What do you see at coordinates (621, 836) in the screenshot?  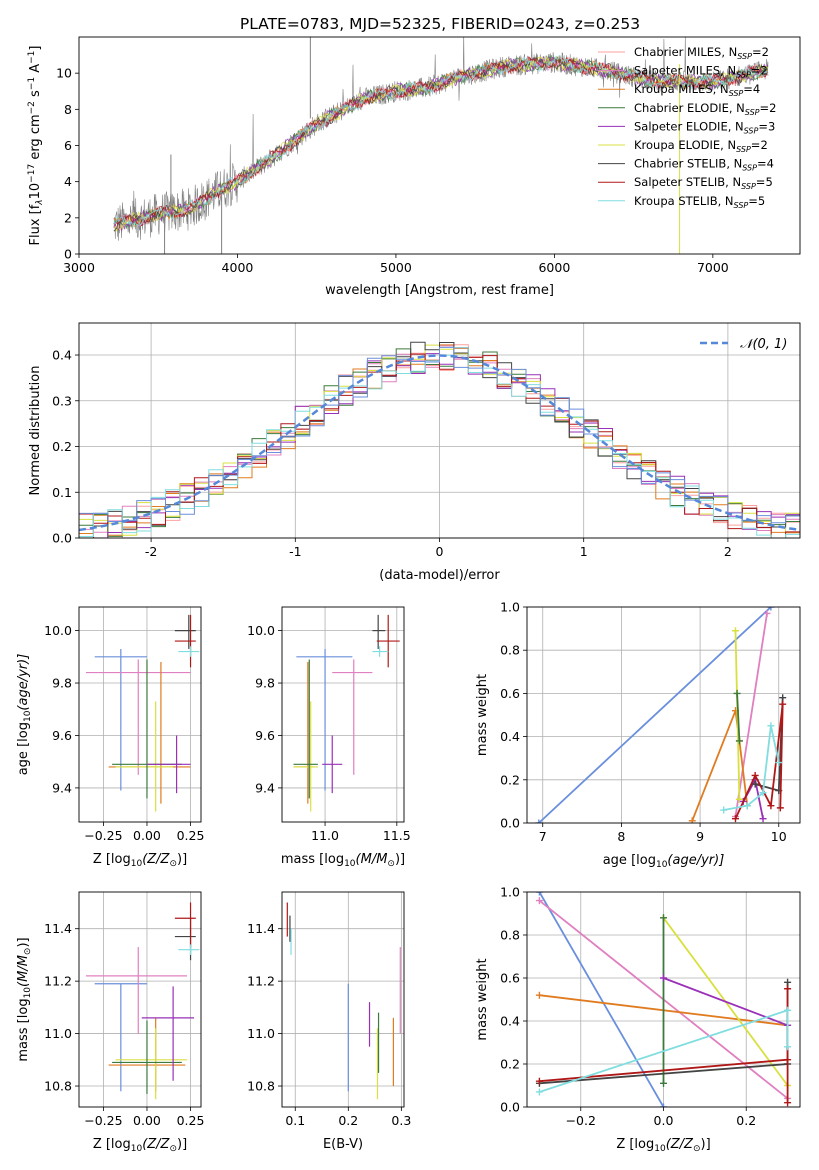 I see `x-tick-label: 8` at bounding box center [621, 836].